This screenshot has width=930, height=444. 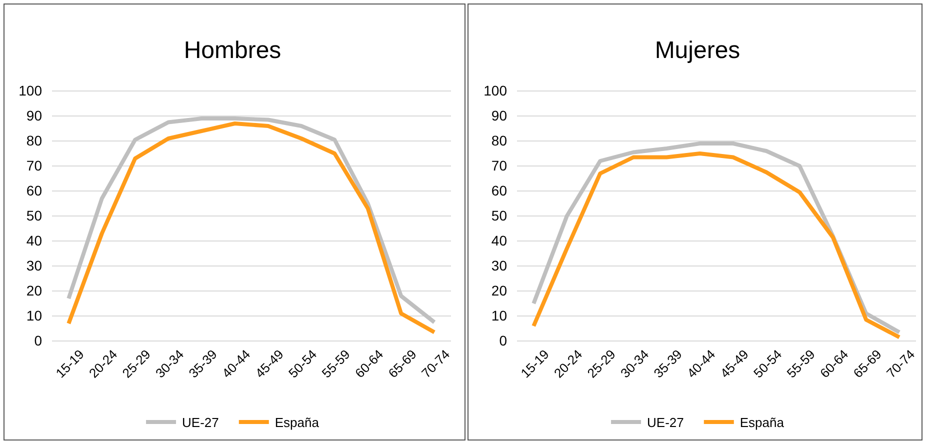 What do you see at coordinates (233, 50) in the screenshot?
I see `chart-title: Hombres` at bounding box center [233, 50].